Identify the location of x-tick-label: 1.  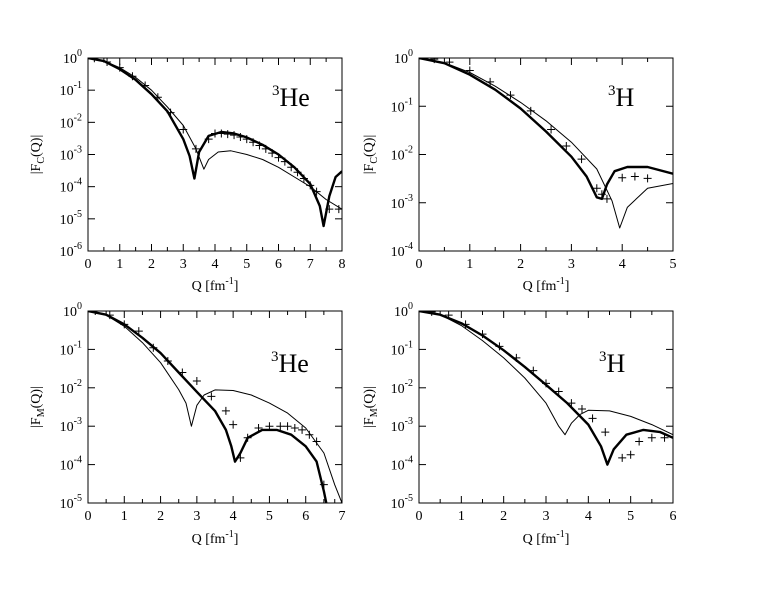
(461, 516).